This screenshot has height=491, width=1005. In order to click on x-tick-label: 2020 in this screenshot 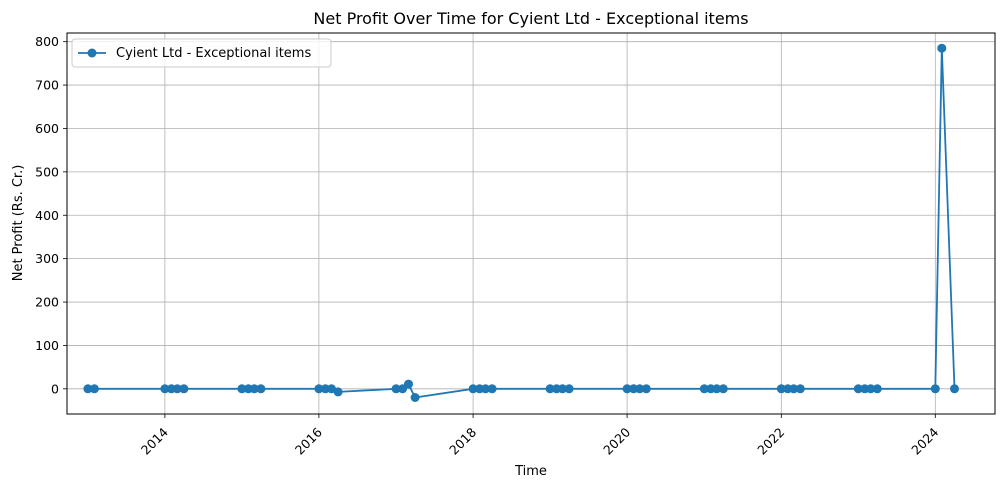, I will do `click(616, 440)`.